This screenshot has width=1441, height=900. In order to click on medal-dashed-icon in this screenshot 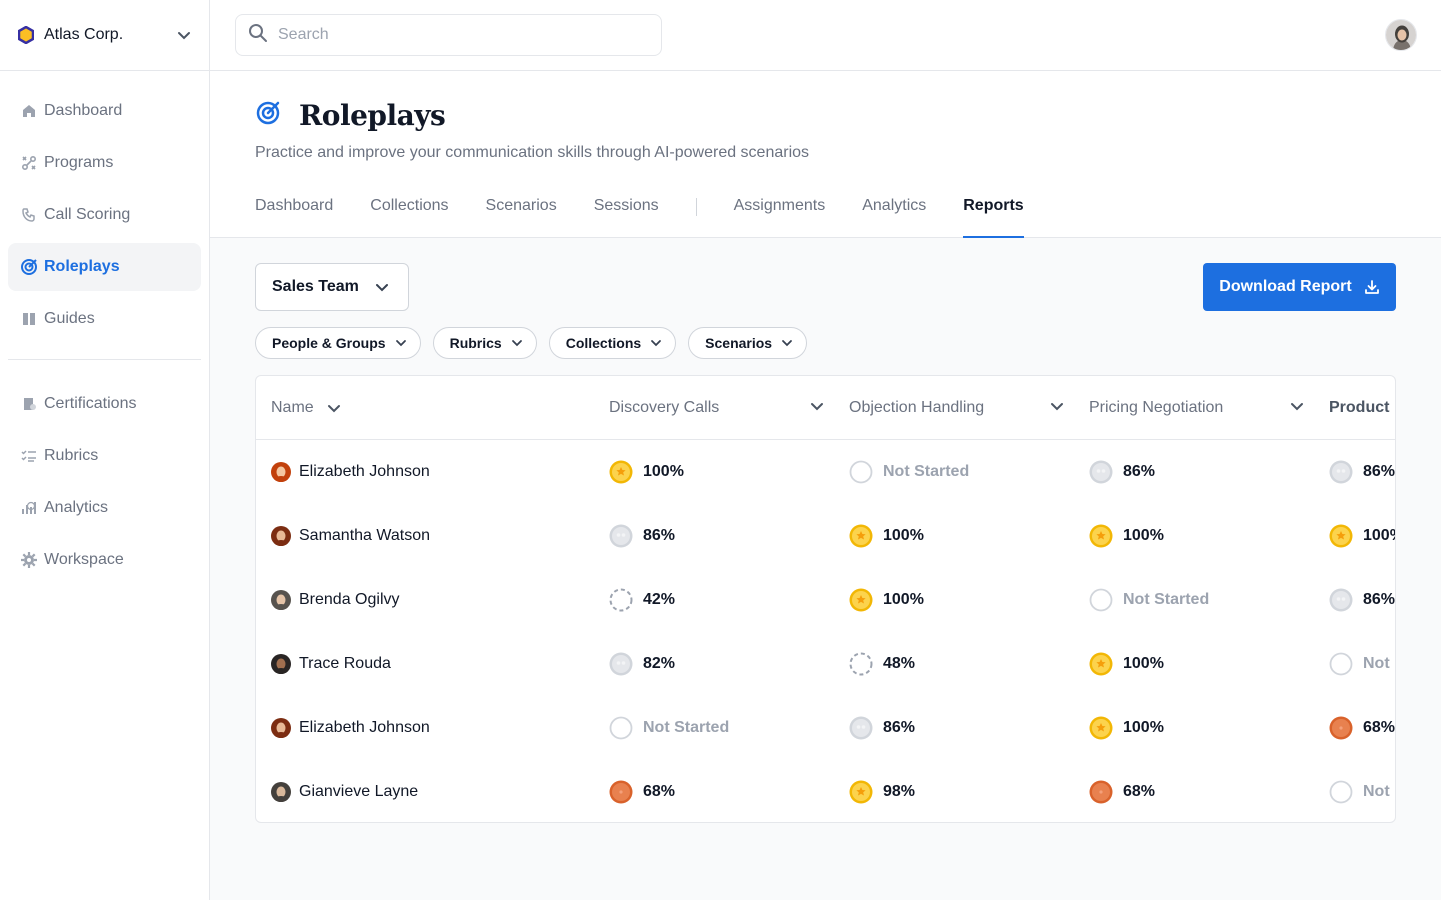, I will do `click(861, 664)`.